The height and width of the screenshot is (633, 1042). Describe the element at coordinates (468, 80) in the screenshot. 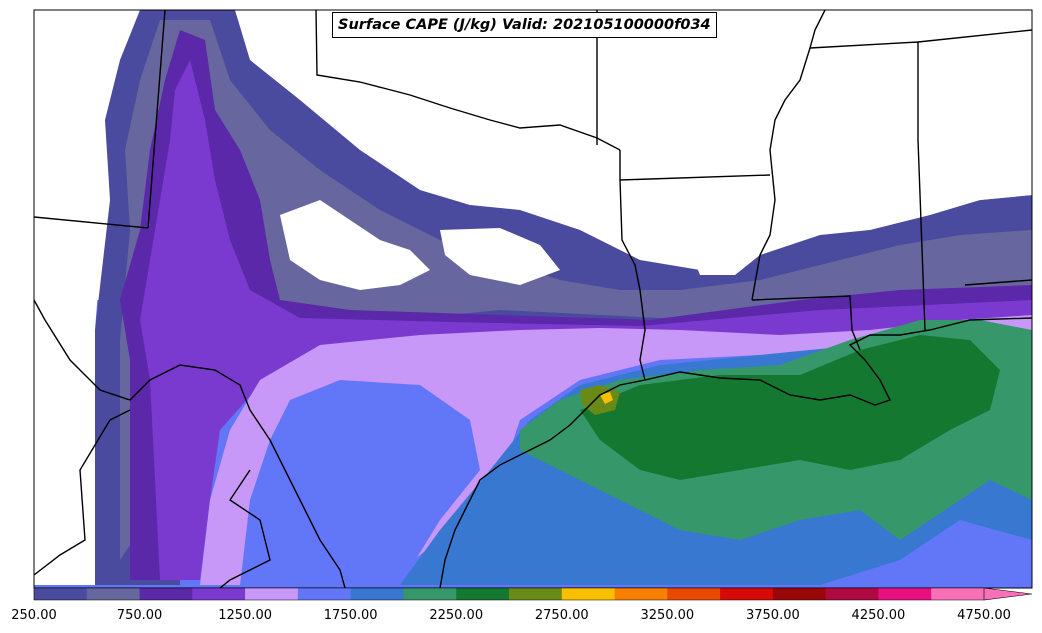

I see `border-oklahoma-texas` at that location.